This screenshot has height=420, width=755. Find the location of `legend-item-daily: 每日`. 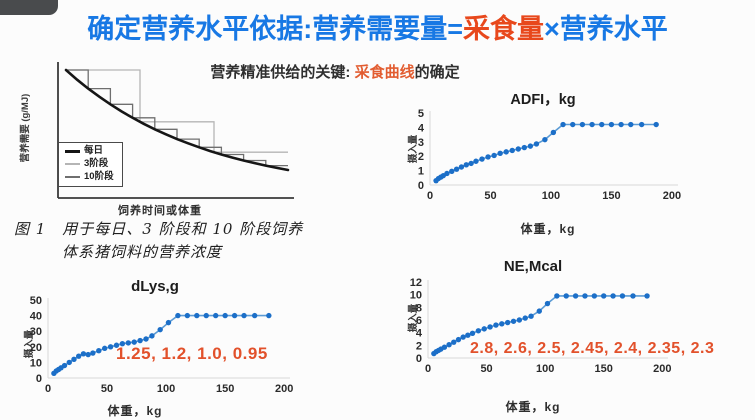

legend-item-daily: 每日 is located at coordinates (89, 151).